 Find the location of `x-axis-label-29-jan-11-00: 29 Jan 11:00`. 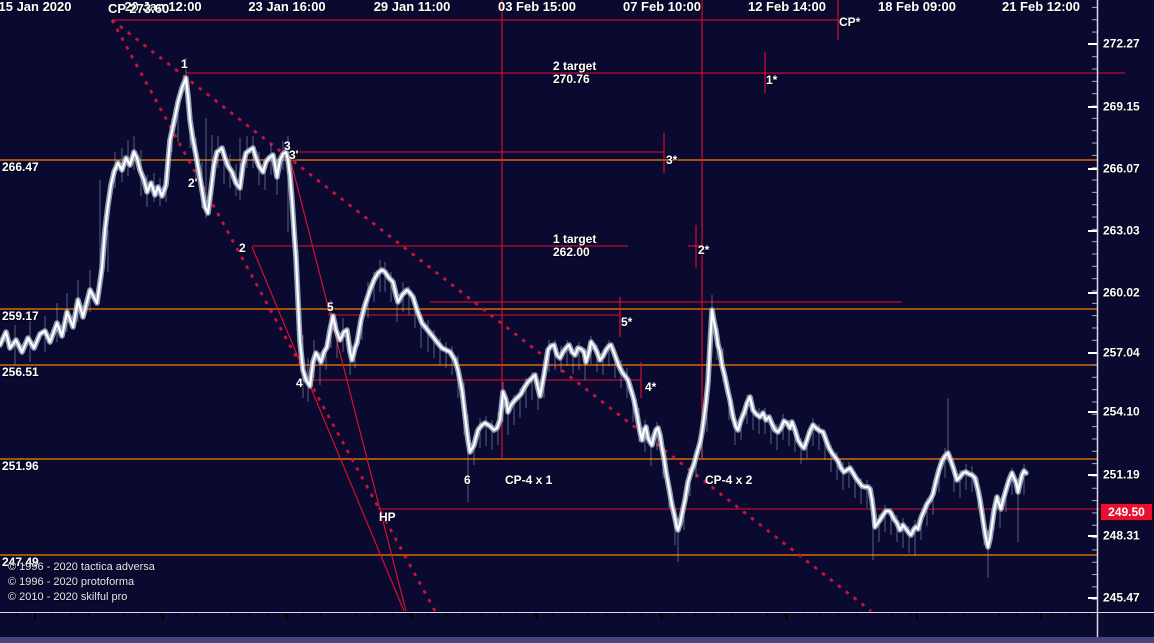

x-axis-label-29-jan-11-00: 29 Jan 11:00 is located at coordinates (412, 7).